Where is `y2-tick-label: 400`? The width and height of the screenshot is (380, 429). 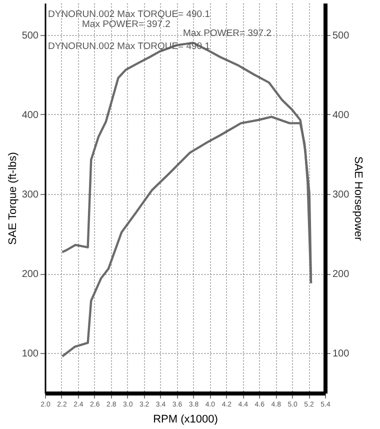
y2-tick-label: 400 is located at coordinates (341, 115).